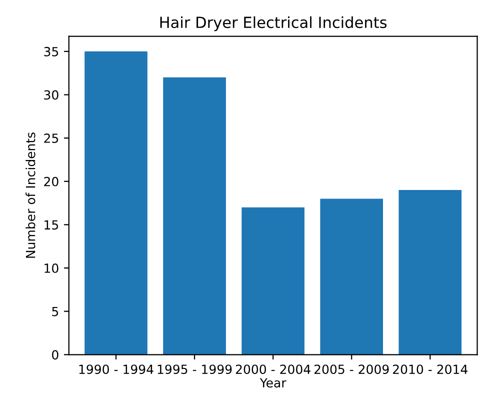 This screenshot has height=403, width=492. I want to click on x-tick-label: 1995 - 1999, so click(195, 369).